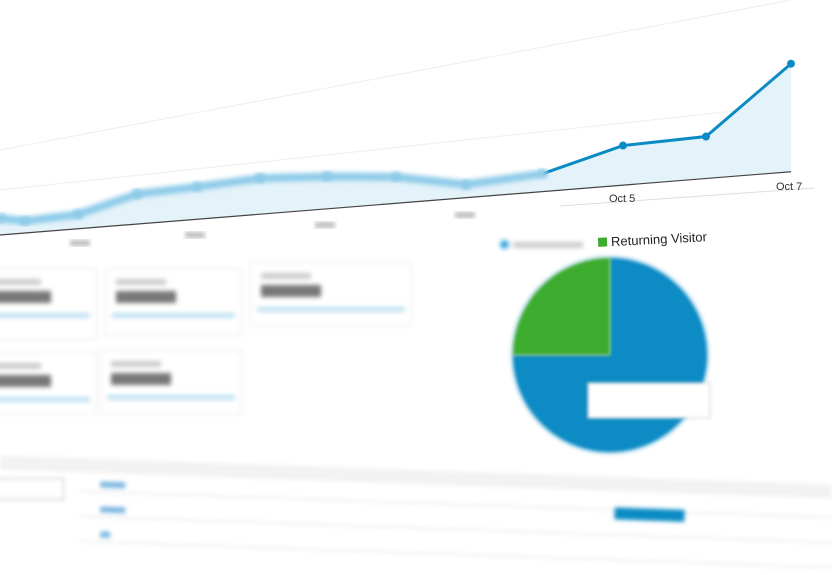  I want to click on returning-visitor-swatch, so click(602, 242).